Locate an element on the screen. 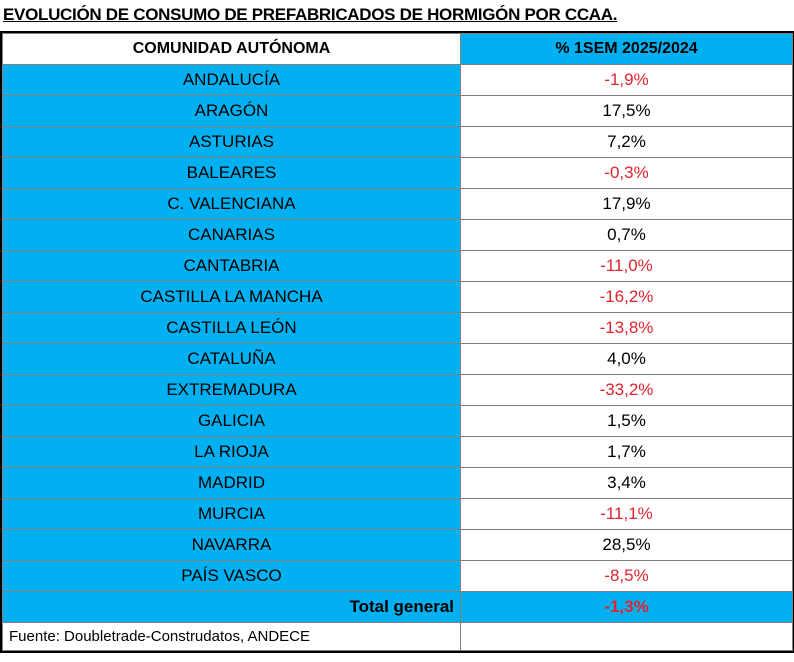 The height and width of the screenshot is (662, 794). data-row: NAVARRA 28,5% is located at coordinates (397, 545).